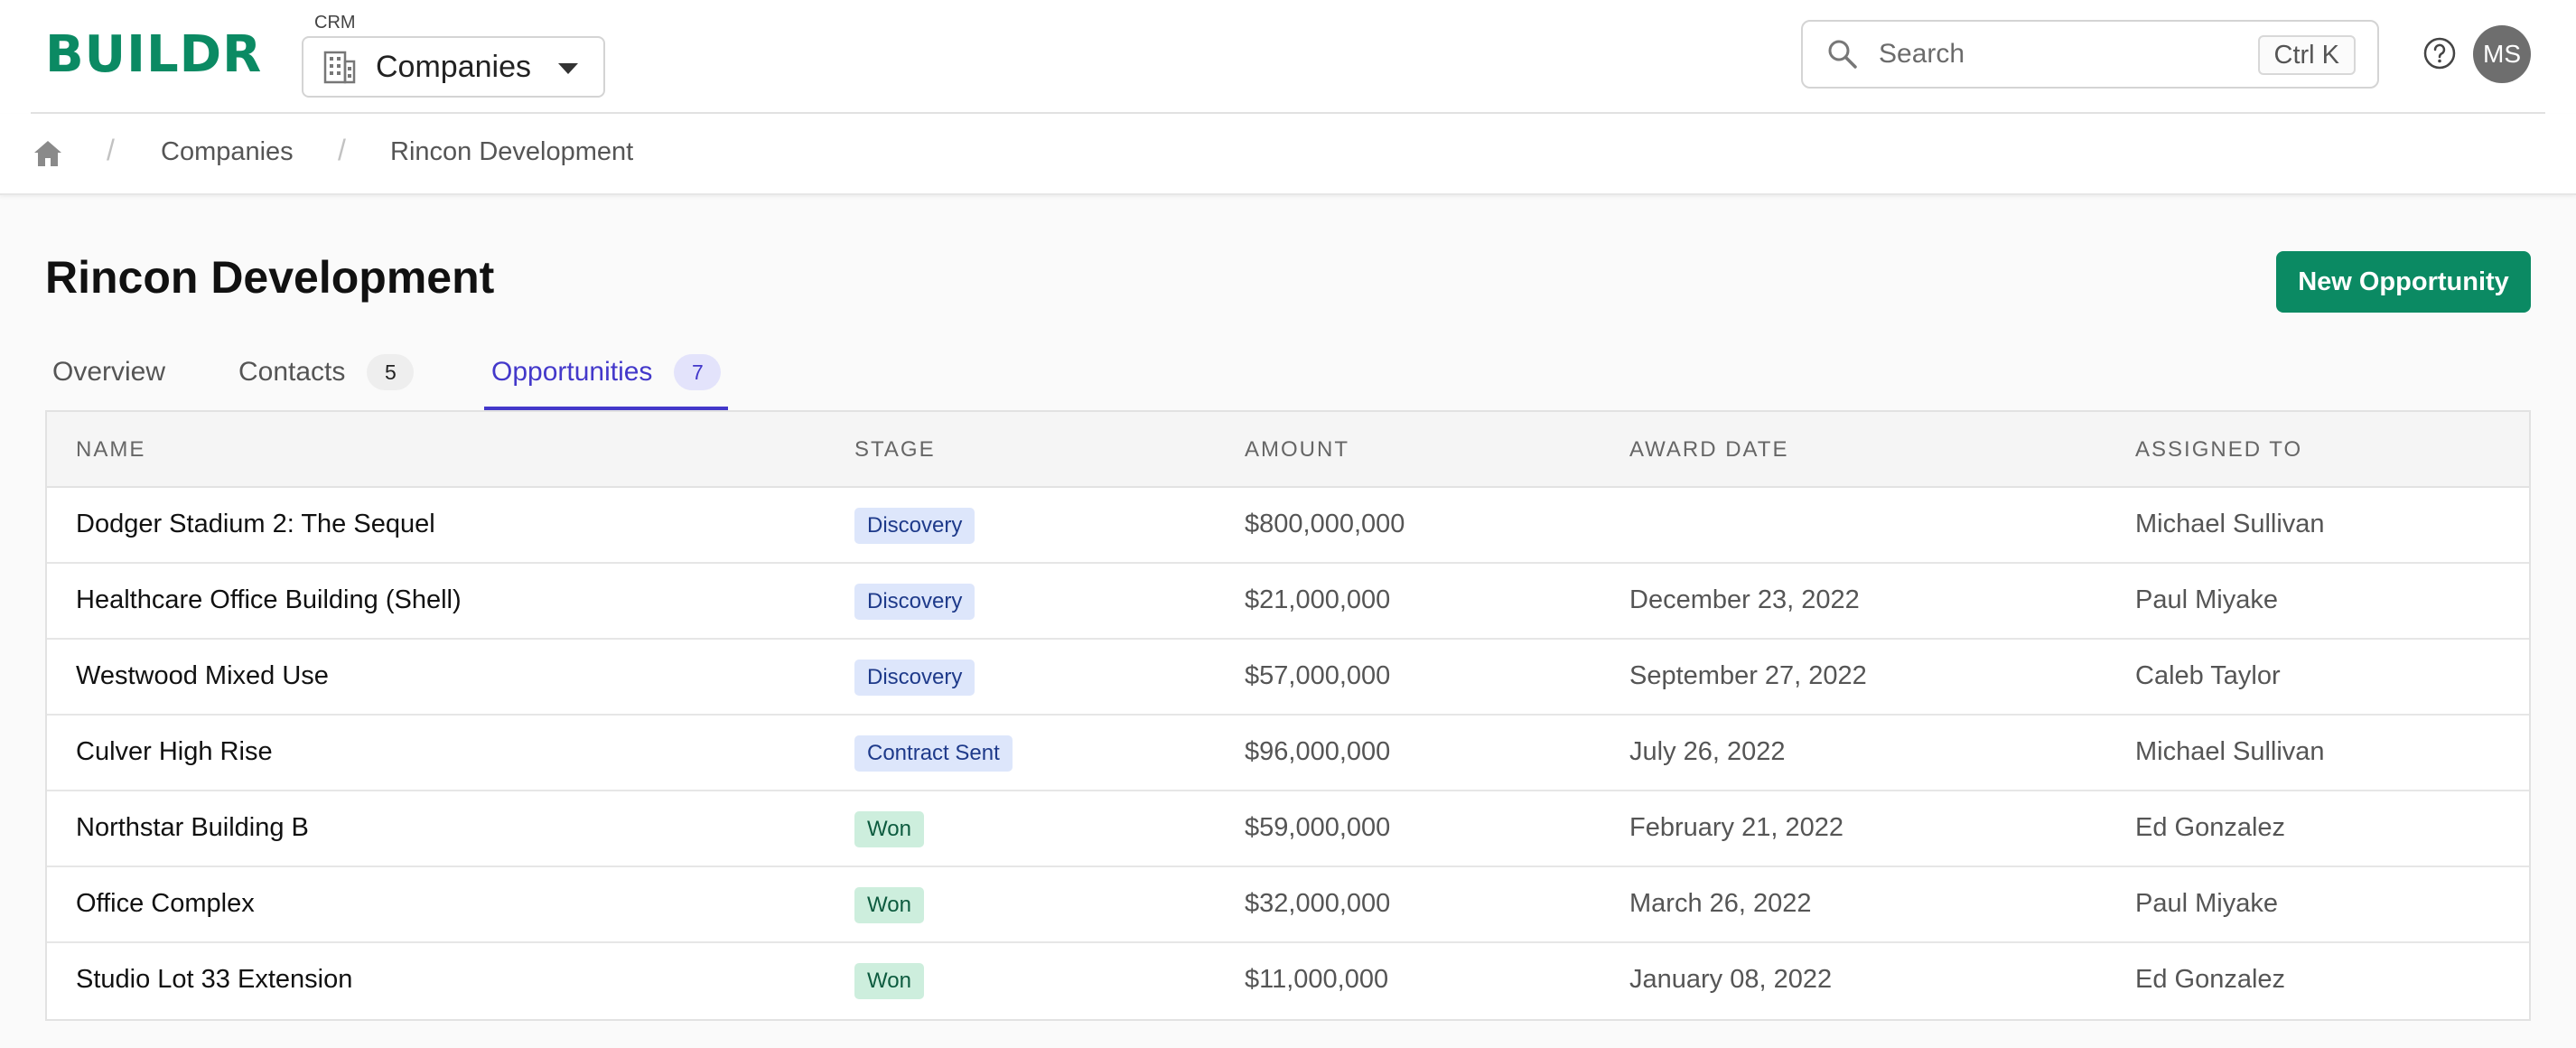  What do you see at coordinates (568, 68) in the screenshot?
I see `caret-down-icon` at bounding box center [568, 68].